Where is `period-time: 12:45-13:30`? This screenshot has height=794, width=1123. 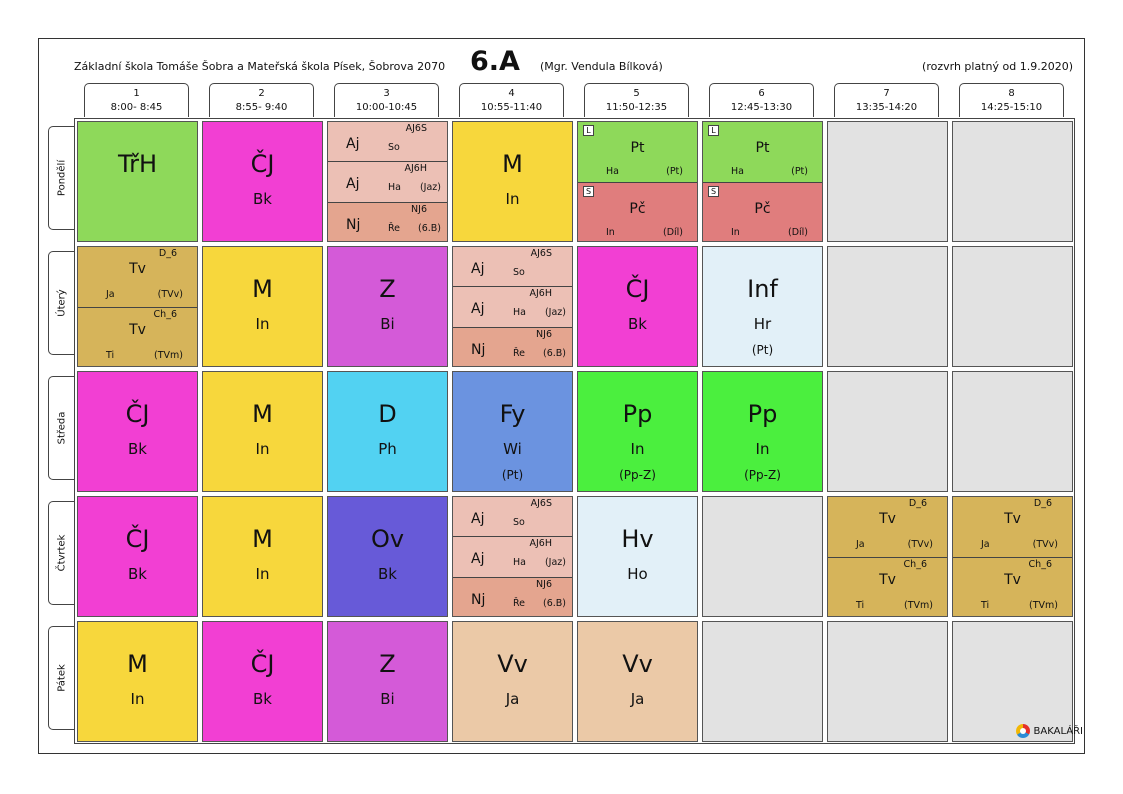 period-time: 12:45-13:30 is located at coordinates (761, 107).